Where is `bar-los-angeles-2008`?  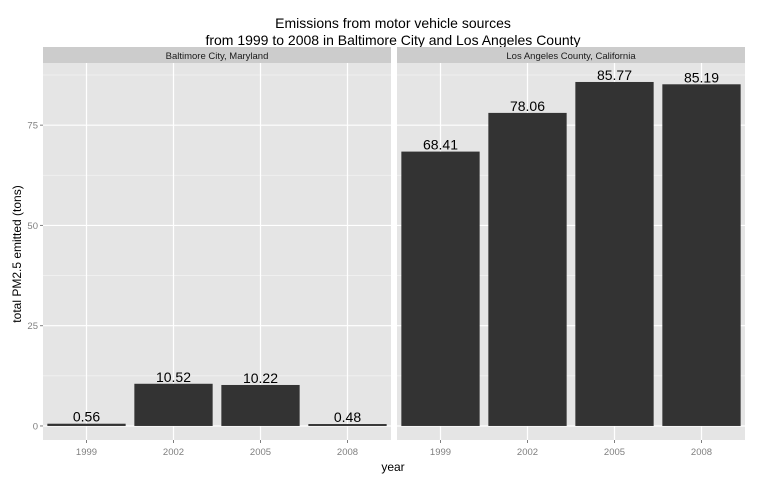 bar-los-angeles-2008 is located at coordinates (701, 255).